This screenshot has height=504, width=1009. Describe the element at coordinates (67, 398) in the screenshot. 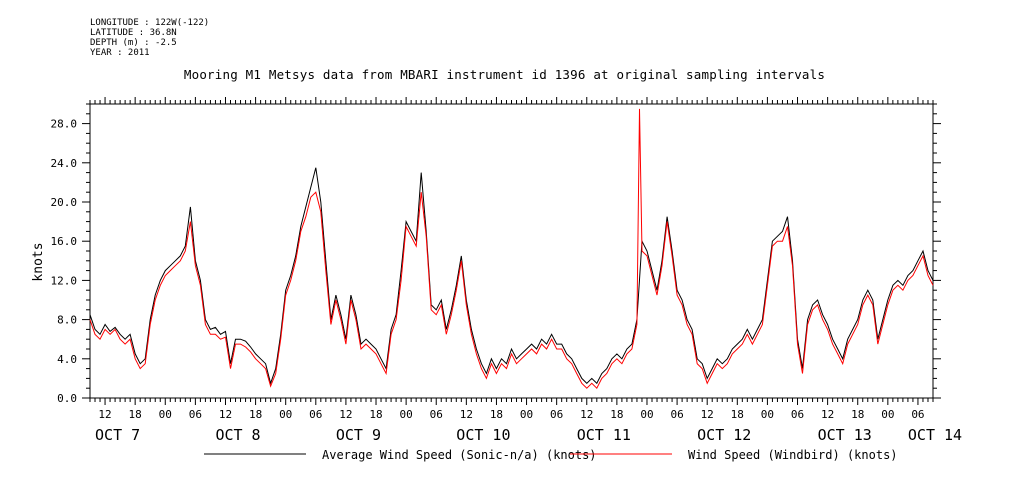

I see `y-tick-label: 0.0` at that location.